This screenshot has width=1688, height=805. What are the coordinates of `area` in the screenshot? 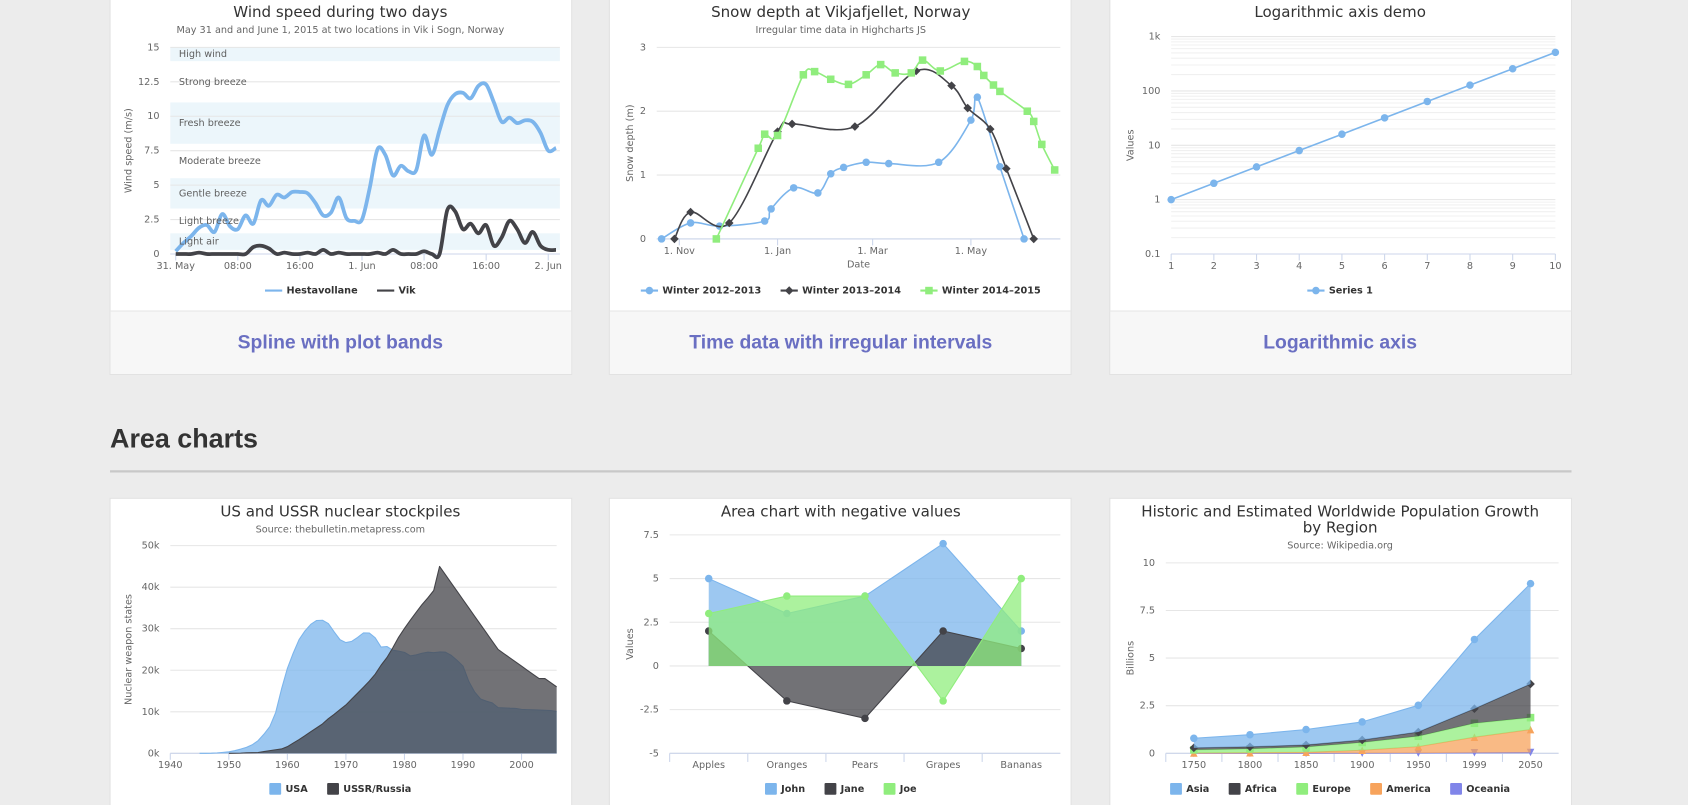 It's located at (1362, 665).